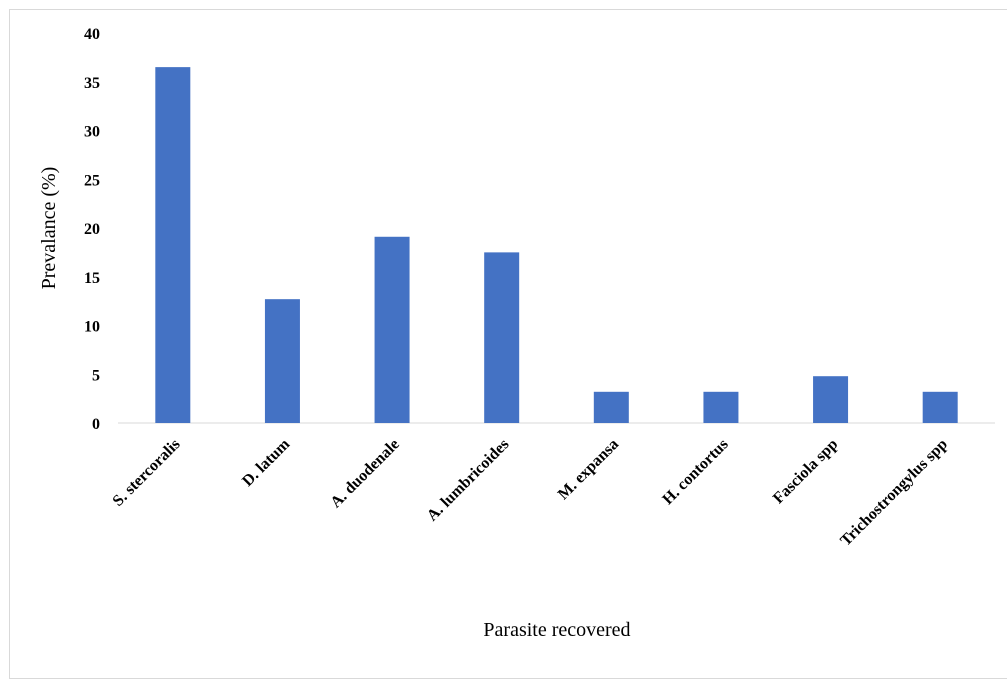 This screenshot has height=679, width=1007. I want to click on x-tick-label: S. stercoralis, so click(147, 473).